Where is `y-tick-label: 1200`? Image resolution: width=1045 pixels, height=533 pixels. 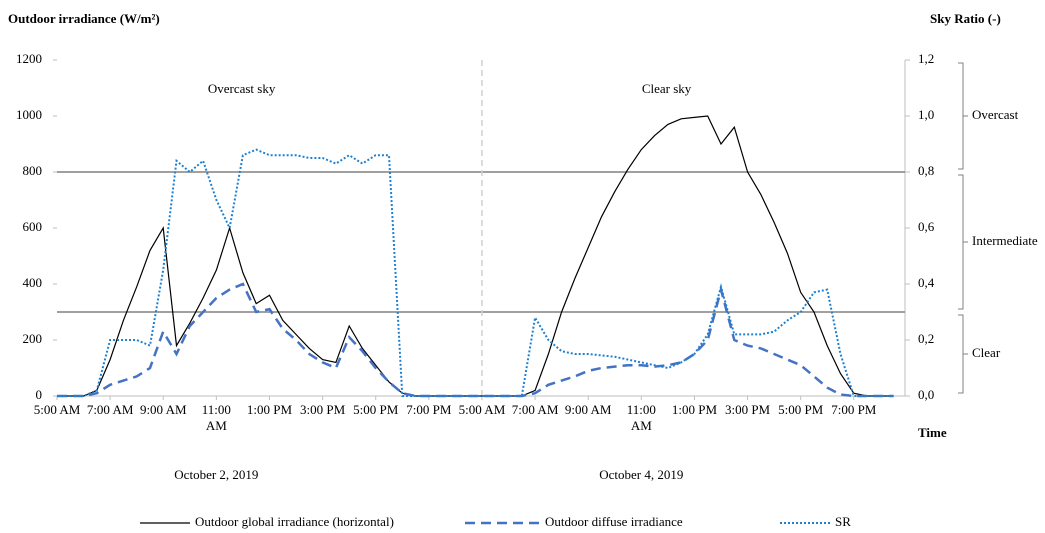 y-tick-label: 1200 is located at coordinates (29, 58).